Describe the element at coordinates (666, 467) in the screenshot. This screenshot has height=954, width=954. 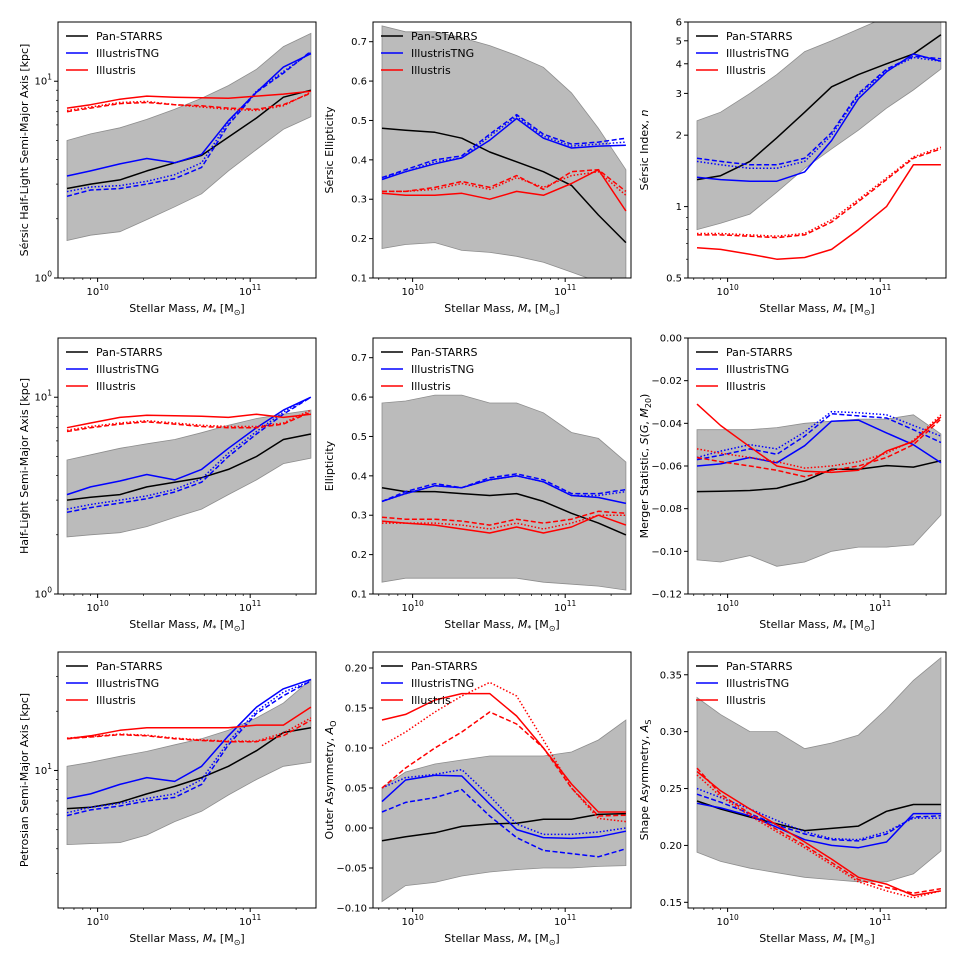
I see `y-tick-label: −0.06` at that location.